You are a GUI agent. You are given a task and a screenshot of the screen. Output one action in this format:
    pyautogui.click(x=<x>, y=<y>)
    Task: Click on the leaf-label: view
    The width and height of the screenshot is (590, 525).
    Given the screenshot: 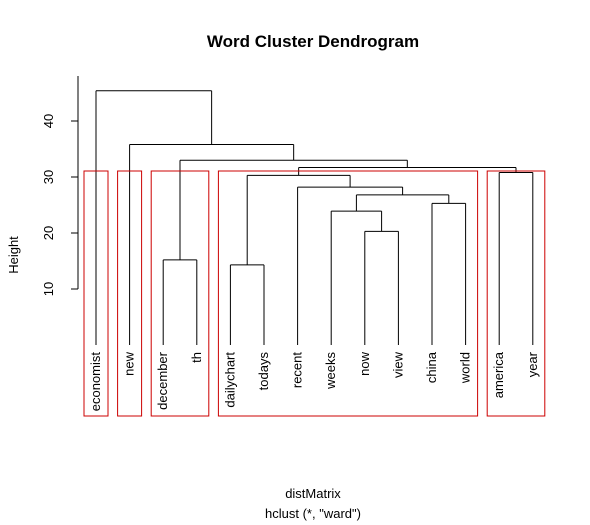 What is the action you would take?
    pyautogui.click(x=397, y=364)
    